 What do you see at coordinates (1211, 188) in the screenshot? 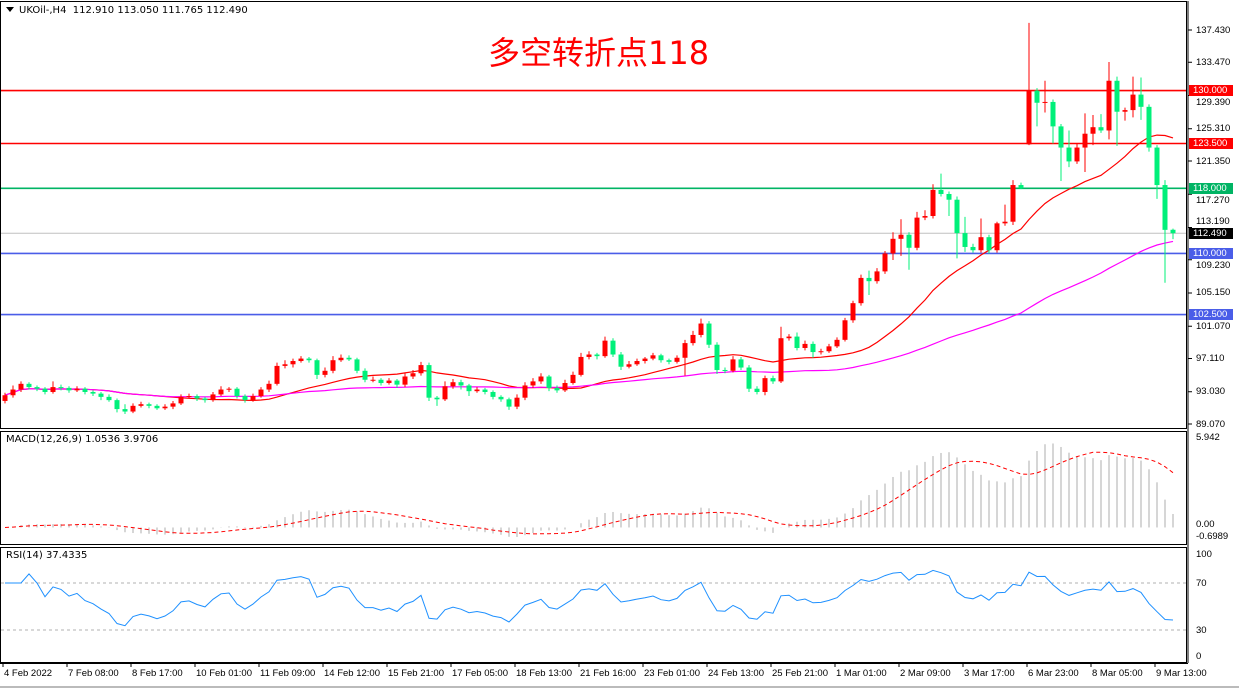
I see `price-tag-118.000: 118.000` at bounding box center [1211, 188].